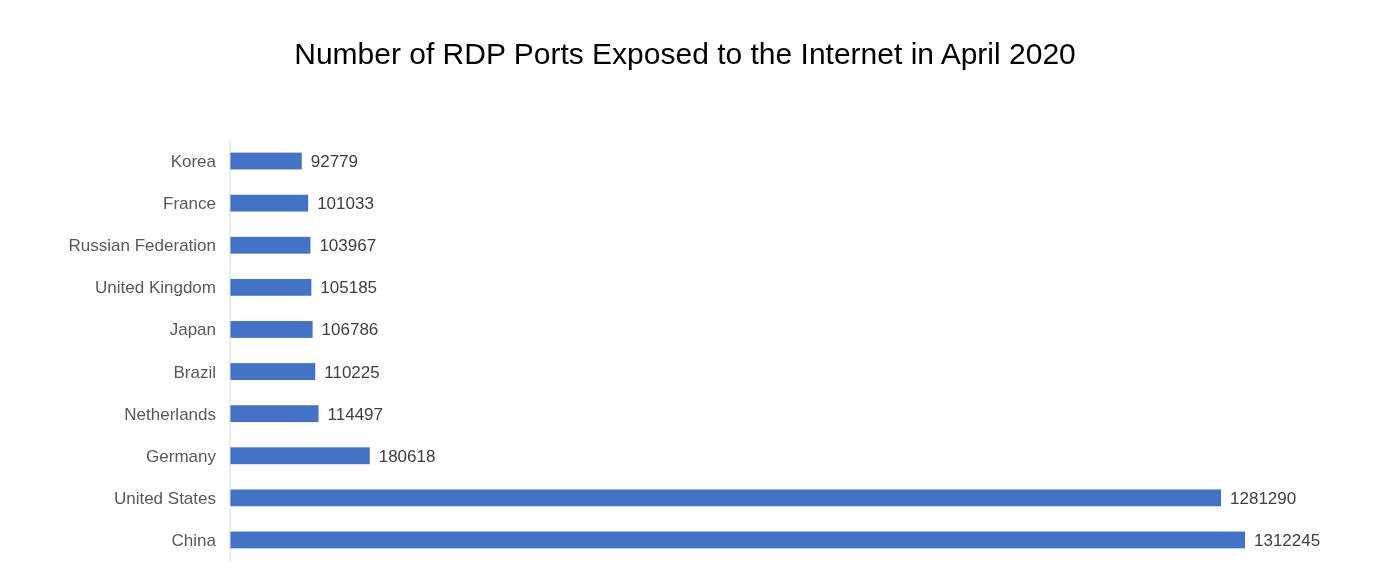  Describe the element at coordinates (142, 246) in the screenshot. I see `y-tick-label: Russian Federation` at that location.